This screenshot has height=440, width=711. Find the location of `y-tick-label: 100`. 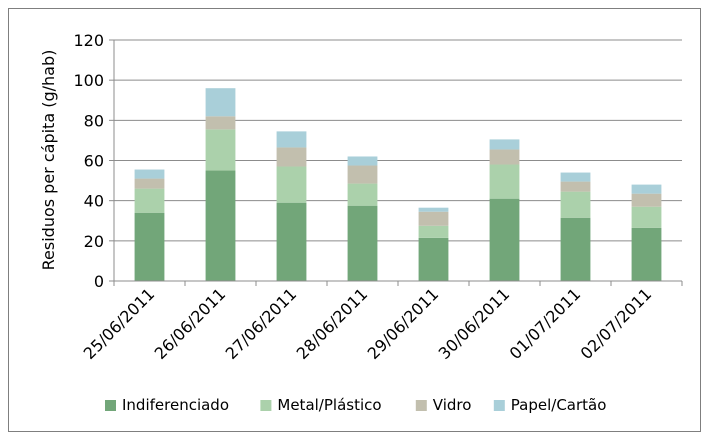

y-tick-label: 100 is located at coordinates (88, 80).